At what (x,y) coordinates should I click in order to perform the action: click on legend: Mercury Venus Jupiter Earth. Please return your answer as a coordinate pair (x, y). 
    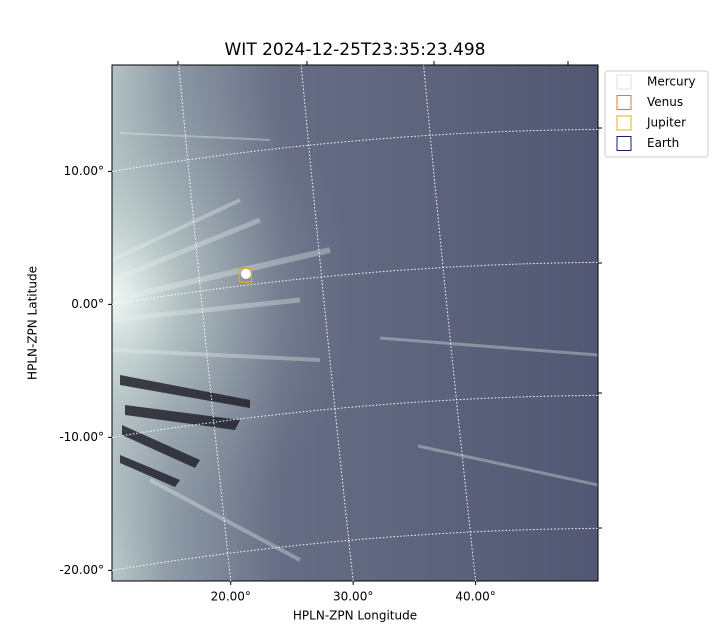
    Looking at the image, I should click on (656, 114).